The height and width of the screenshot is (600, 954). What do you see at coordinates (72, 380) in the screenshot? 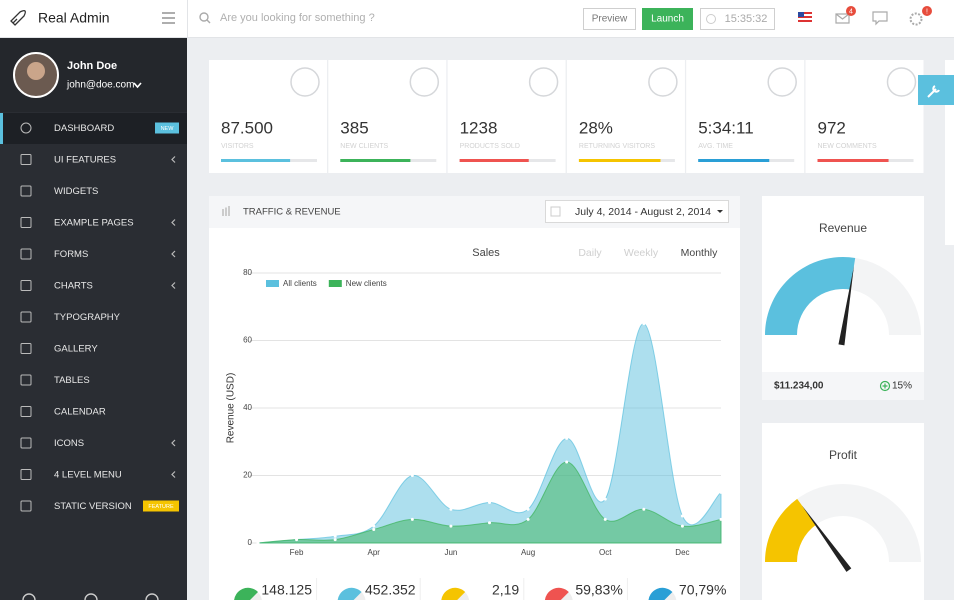
I see `menu-item: TABLES` at bounding box center [72, 380].